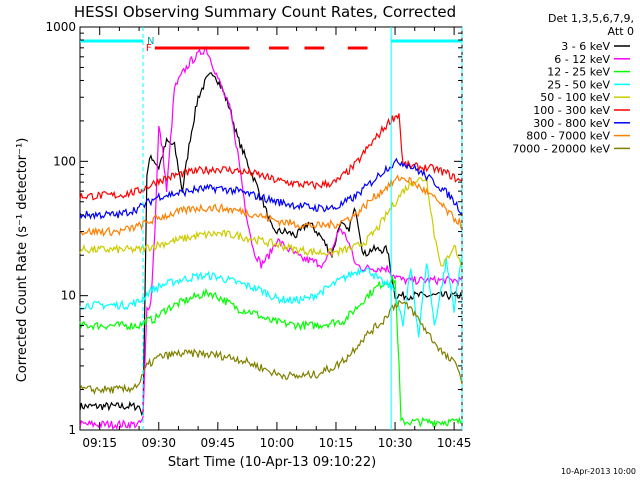  Describe the element at coordinates (60, 27) in the screenshot. I see `y-tick-label: 1000` at that location.